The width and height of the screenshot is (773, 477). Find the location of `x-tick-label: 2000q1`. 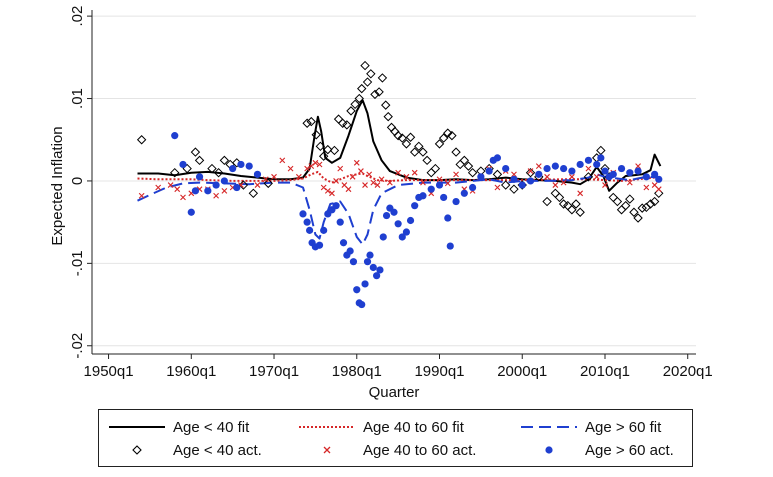

x-tick-label: 2000q1 is located at coordinates (522, 371).